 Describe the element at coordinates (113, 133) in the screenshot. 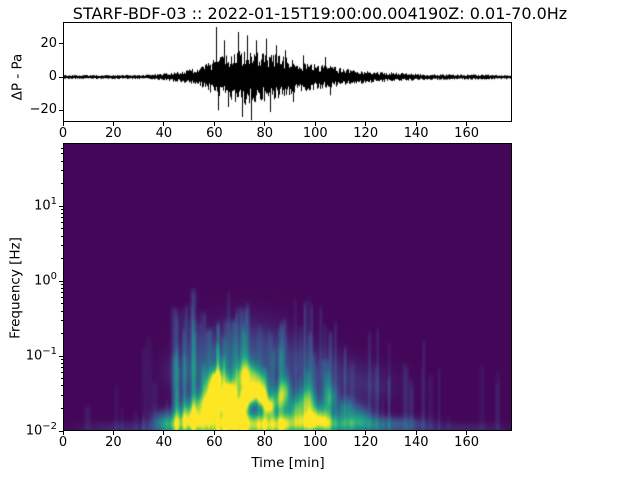

I see `waveform-xtick-label: 20` at that location.